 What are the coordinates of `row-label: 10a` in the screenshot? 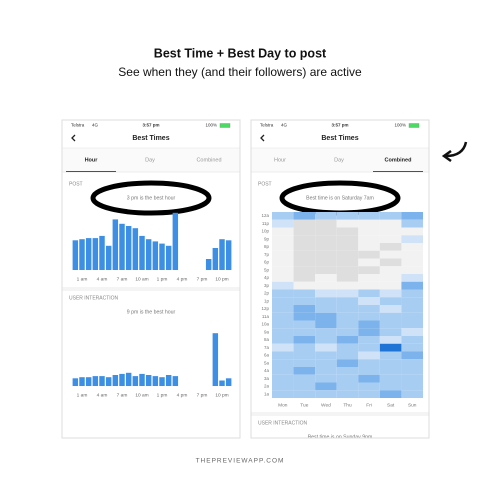 It's located at (265, 324).